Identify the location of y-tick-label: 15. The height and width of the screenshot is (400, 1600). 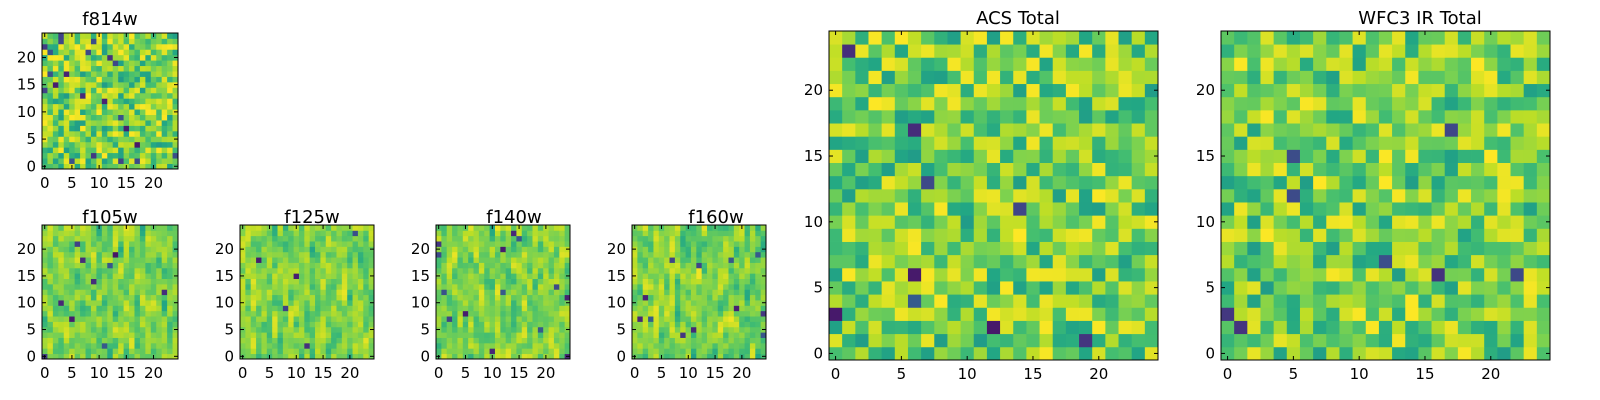
(420, 276).